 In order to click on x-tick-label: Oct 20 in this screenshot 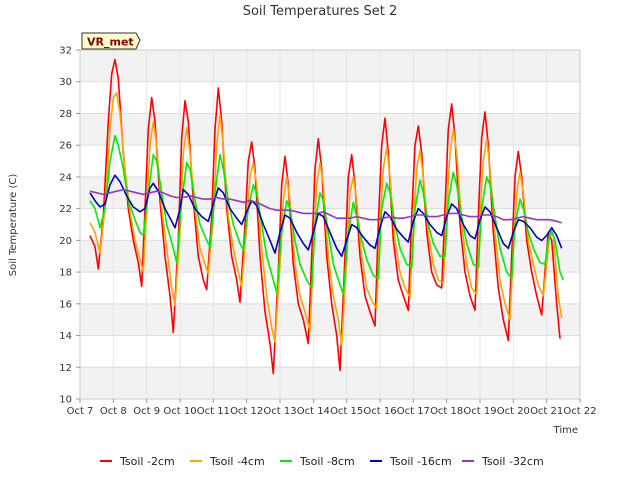, I will do `click(513, 411)`.